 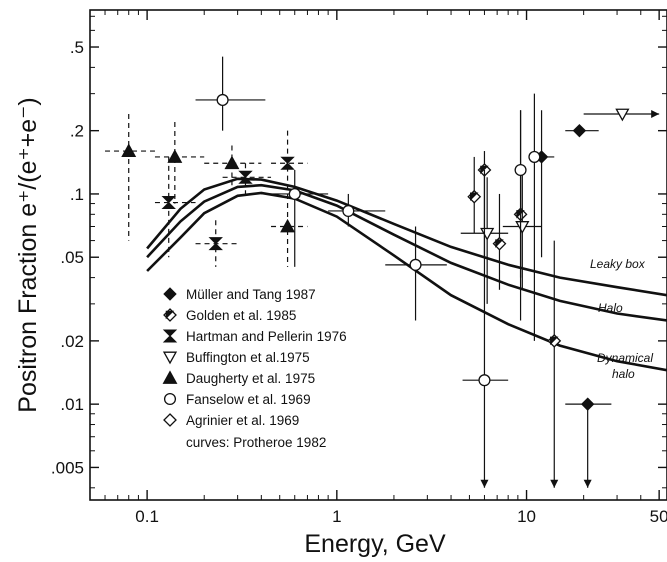 What do you see at coordinates (256, 442) in the screenshot?
I see `legend-note: curves: Protheroe 1982` at bounding box center [256, 442].